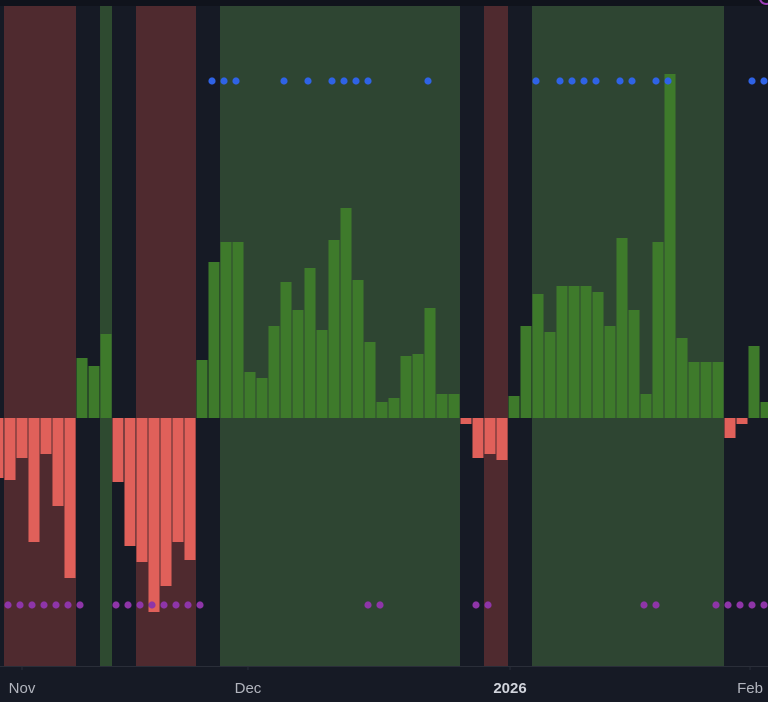 The width and height of the screenshot is (768, 702). What do you see at coordinates (495, 336) in the screenshot?
I see `signal-region` at bounding box center [495, 336].